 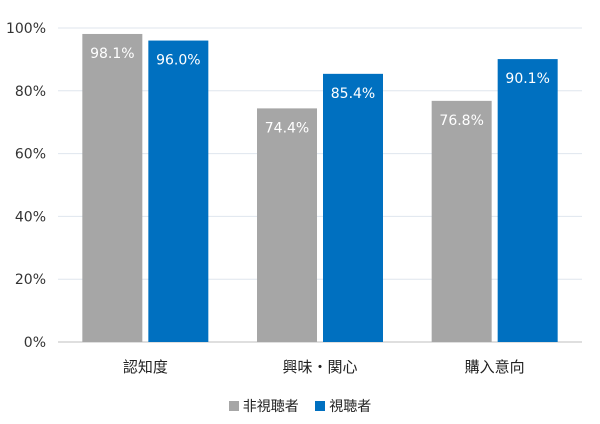 What do you see at coordinates (287, 128) in the screenshot?
I see `data-label: 74.4%` at bounding box center [287, 128].